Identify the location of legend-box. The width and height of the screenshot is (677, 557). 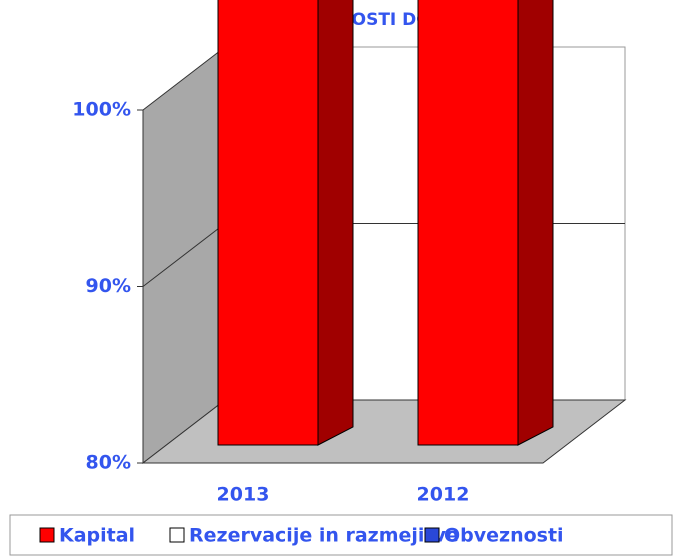
(341, 535).